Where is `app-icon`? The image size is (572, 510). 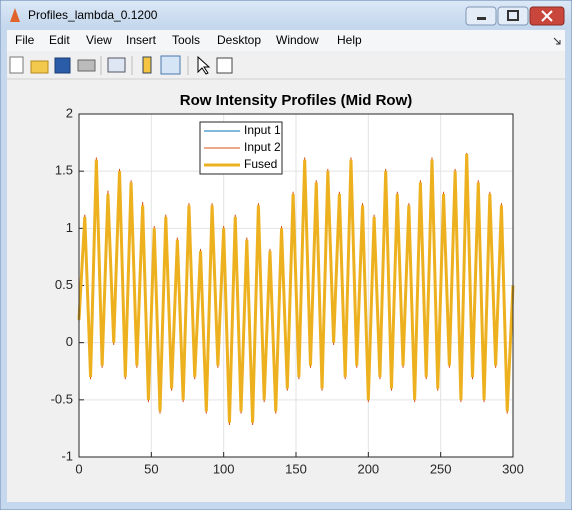
app-icon is located at coordinates (15, 15).